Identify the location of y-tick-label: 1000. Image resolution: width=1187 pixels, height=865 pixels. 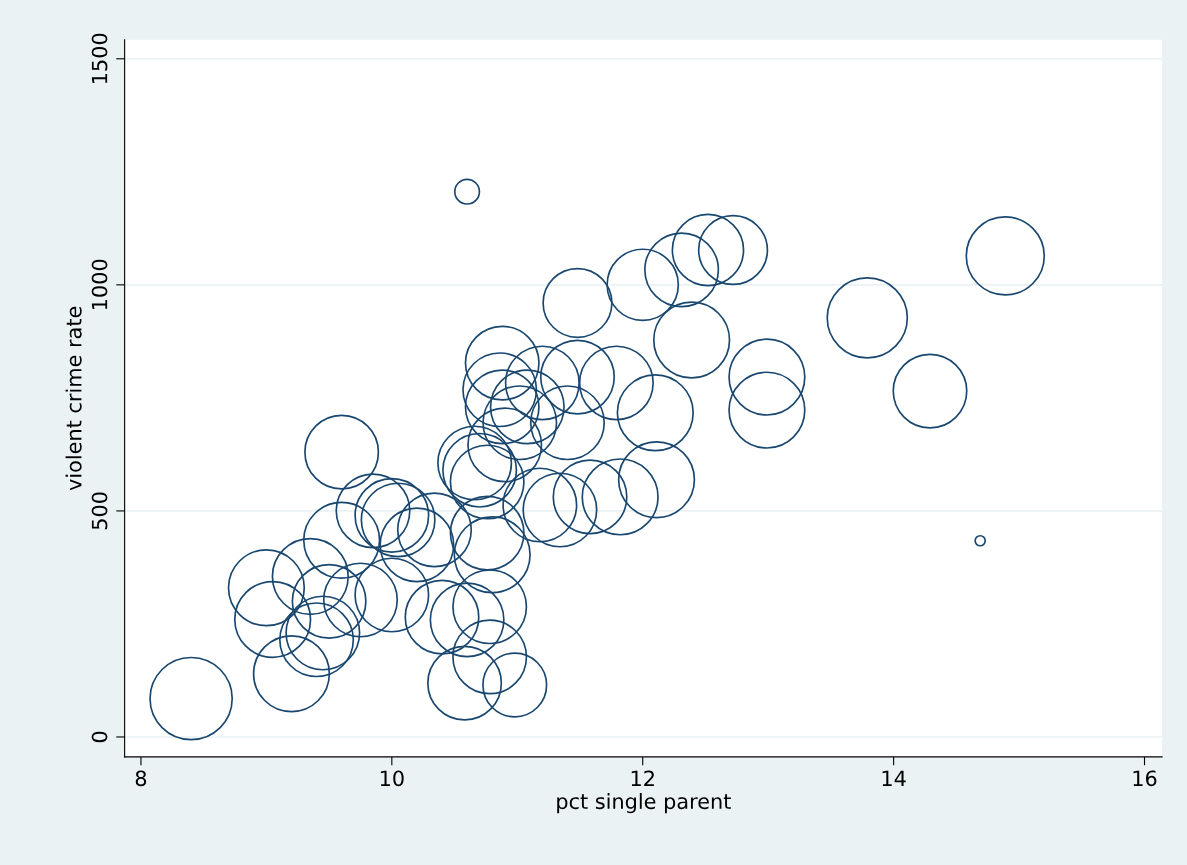
(99, 284).